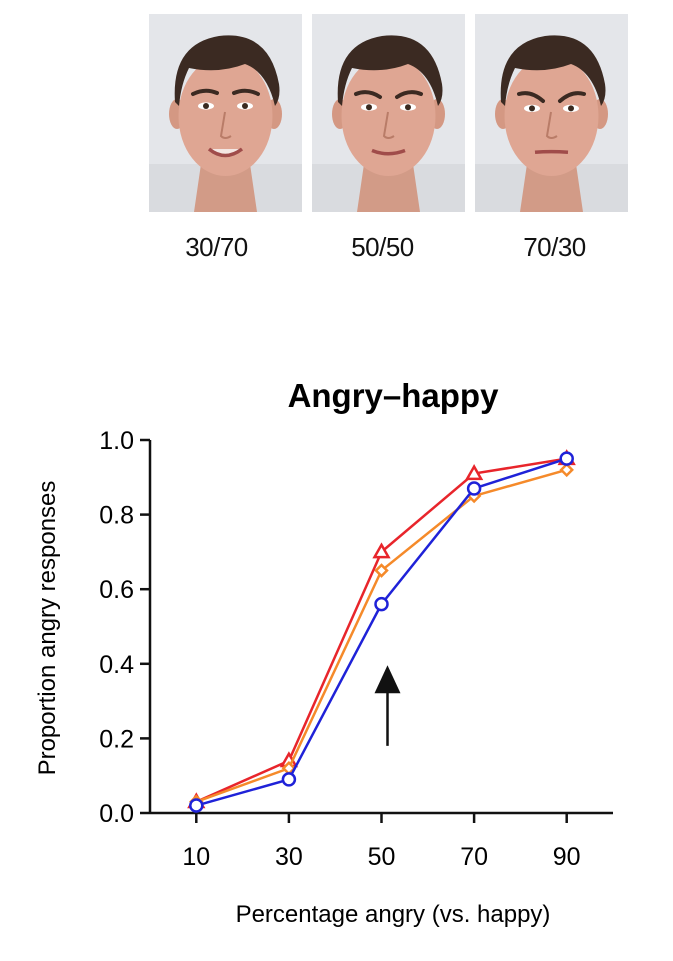 This screenshot has height=961, width=673. I want to click on x-tick-label: 90, so click(567, 857).